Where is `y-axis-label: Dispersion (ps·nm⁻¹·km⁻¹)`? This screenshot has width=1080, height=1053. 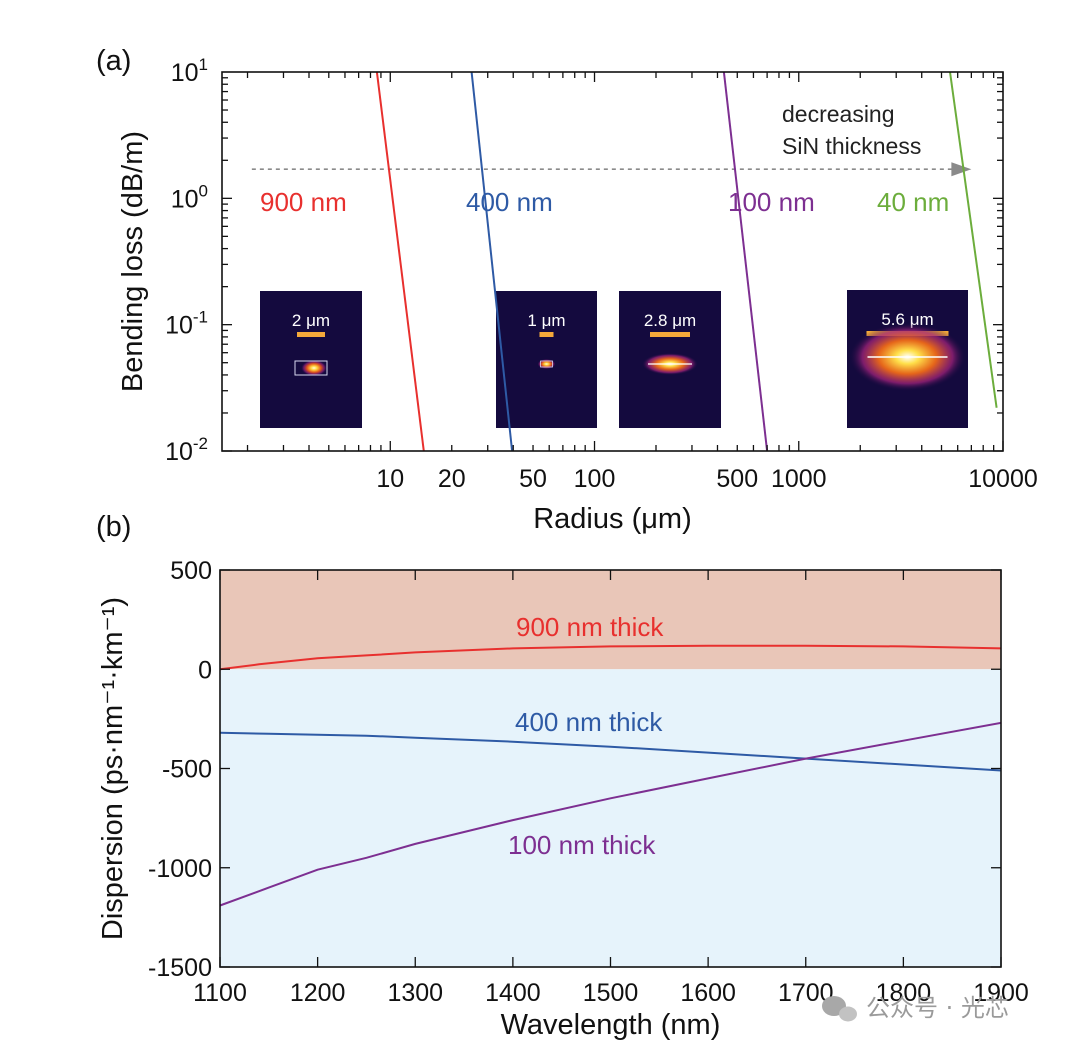
y-axis-label: Dispersion (ps·nm⁻¹·km⁻¹) is located at coordinates (113, 768).